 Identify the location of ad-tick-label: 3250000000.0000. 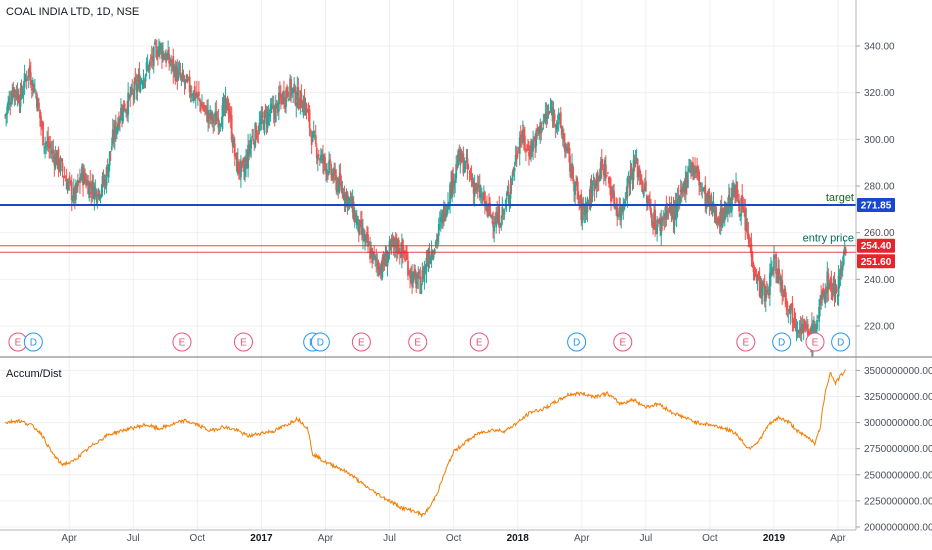
(898, 397).